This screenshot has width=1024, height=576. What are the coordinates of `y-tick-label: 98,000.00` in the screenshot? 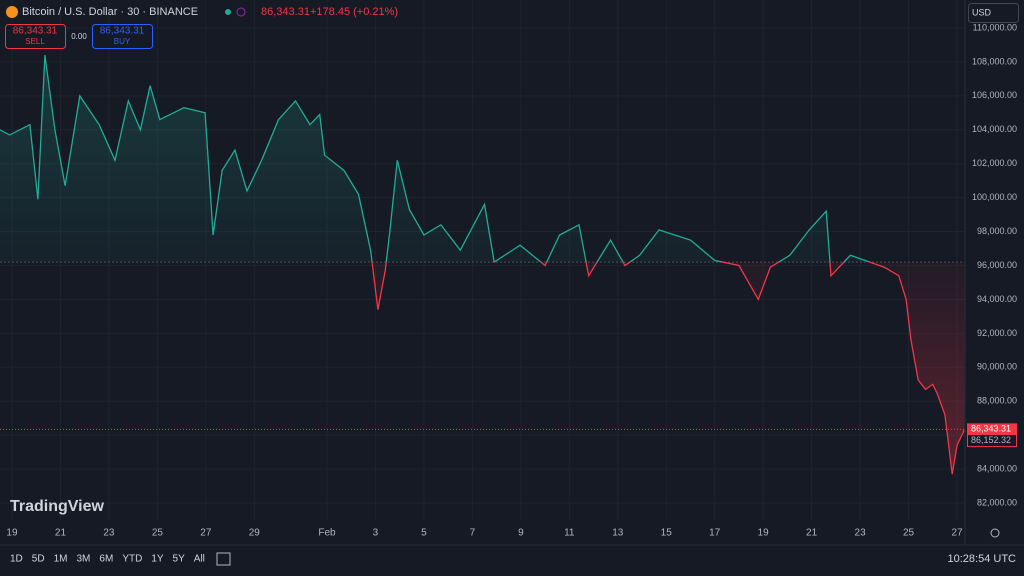 It's located at (997, 231).